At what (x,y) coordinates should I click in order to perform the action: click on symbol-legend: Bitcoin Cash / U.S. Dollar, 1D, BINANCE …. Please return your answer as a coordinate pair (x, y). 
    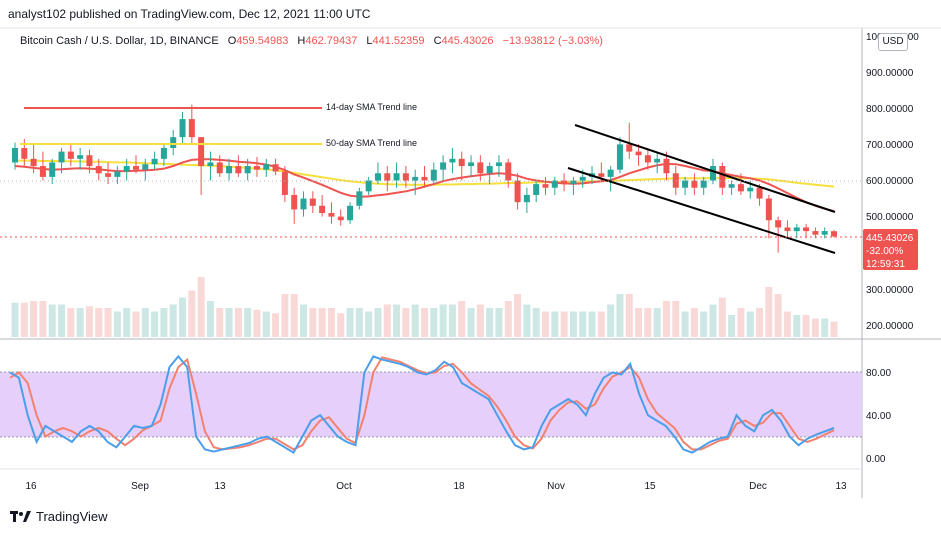
    Looking at the image, I should click on (311, 41).